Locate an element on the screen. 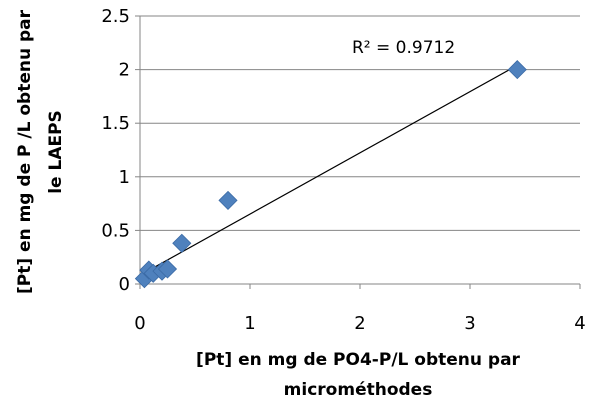  y-axis-title-2: le LAEPS is located at coordinates (56, 152).